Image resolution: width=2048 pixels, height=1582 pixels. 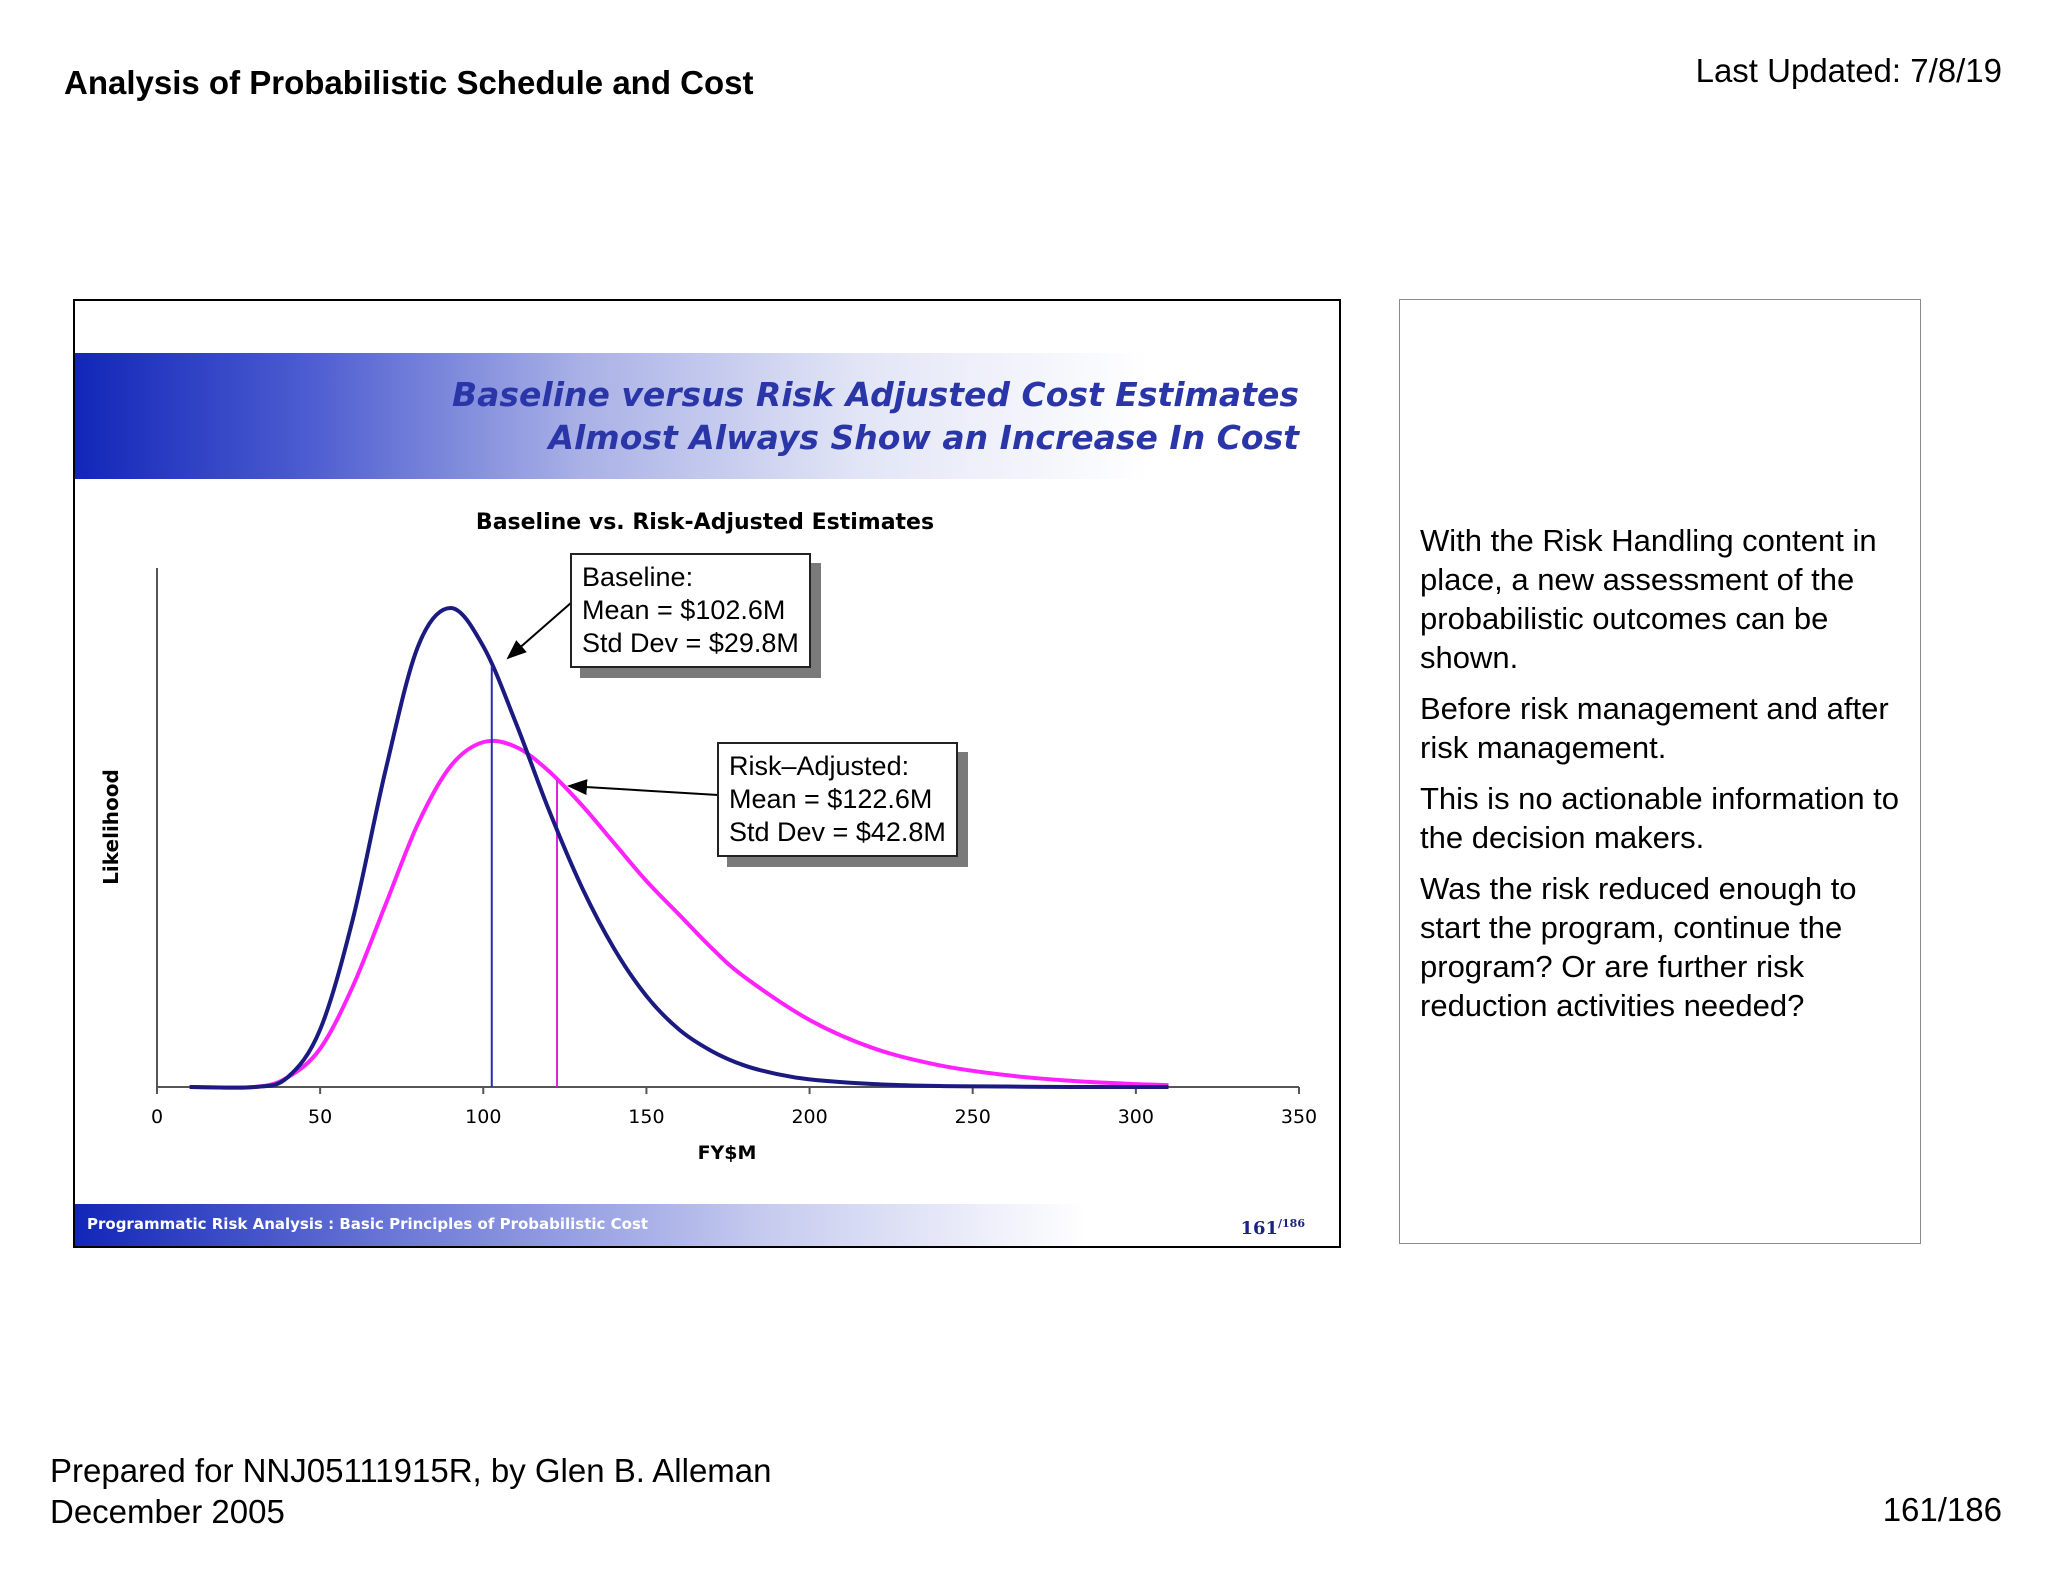 I want to click on x-tick-label: 150, so click(x=646, y=1117).